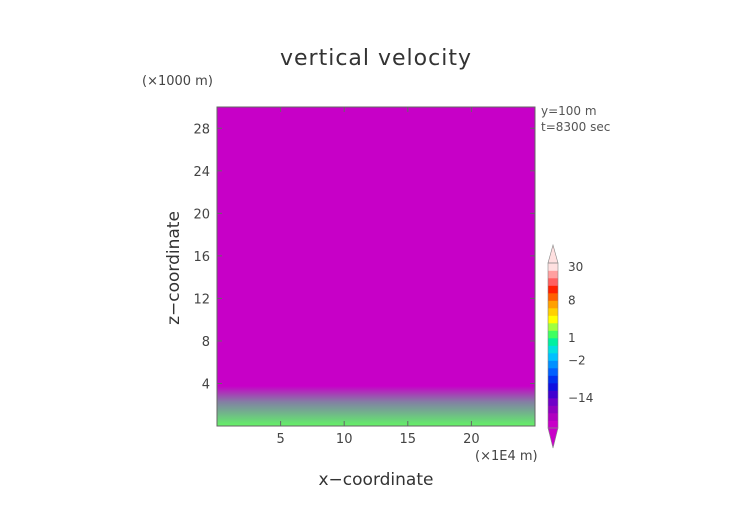  Describe the element at coordinates (575, 267) in the screenshot. I see `colorbar-tick-label: 30` at that location.